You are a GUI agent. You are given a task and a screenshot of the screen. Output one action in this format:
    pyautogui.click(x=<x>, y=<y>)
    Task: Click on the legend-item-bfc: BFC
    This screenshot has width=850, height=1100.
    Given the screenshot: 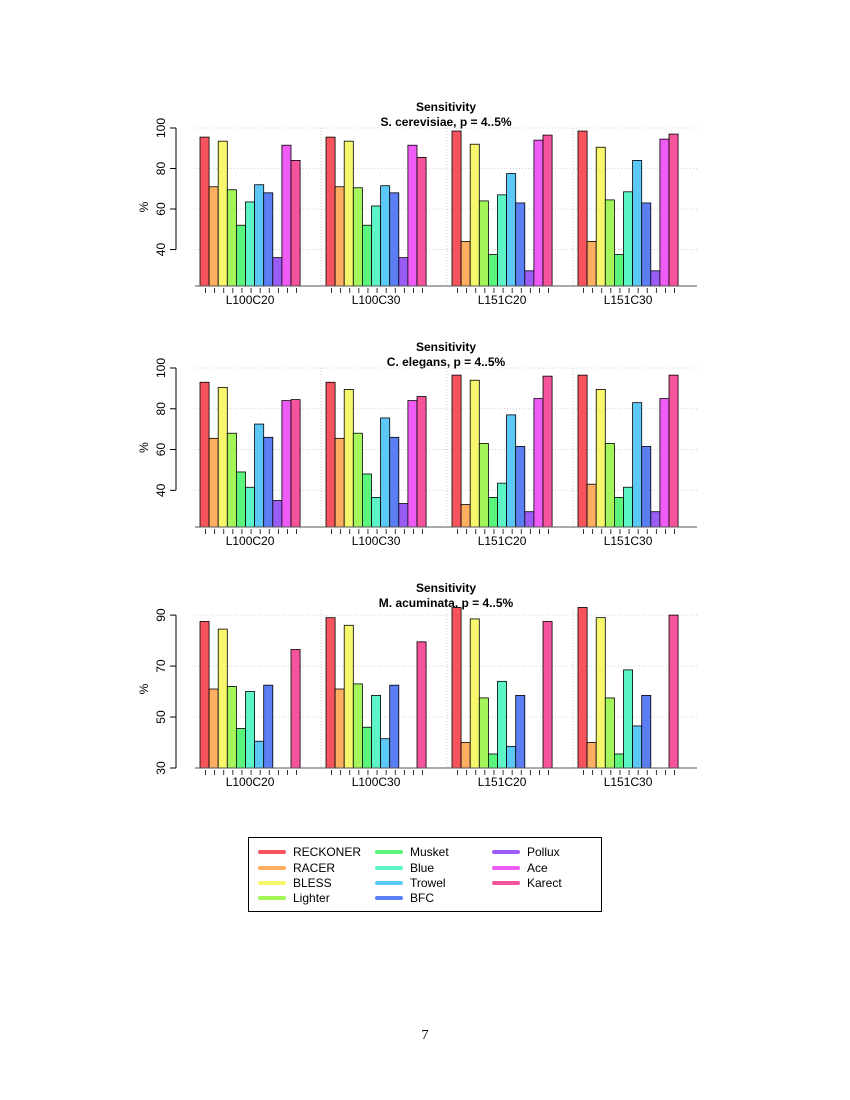 What is the action you would take?
    pyautogui.click(x=404, y=898)
    